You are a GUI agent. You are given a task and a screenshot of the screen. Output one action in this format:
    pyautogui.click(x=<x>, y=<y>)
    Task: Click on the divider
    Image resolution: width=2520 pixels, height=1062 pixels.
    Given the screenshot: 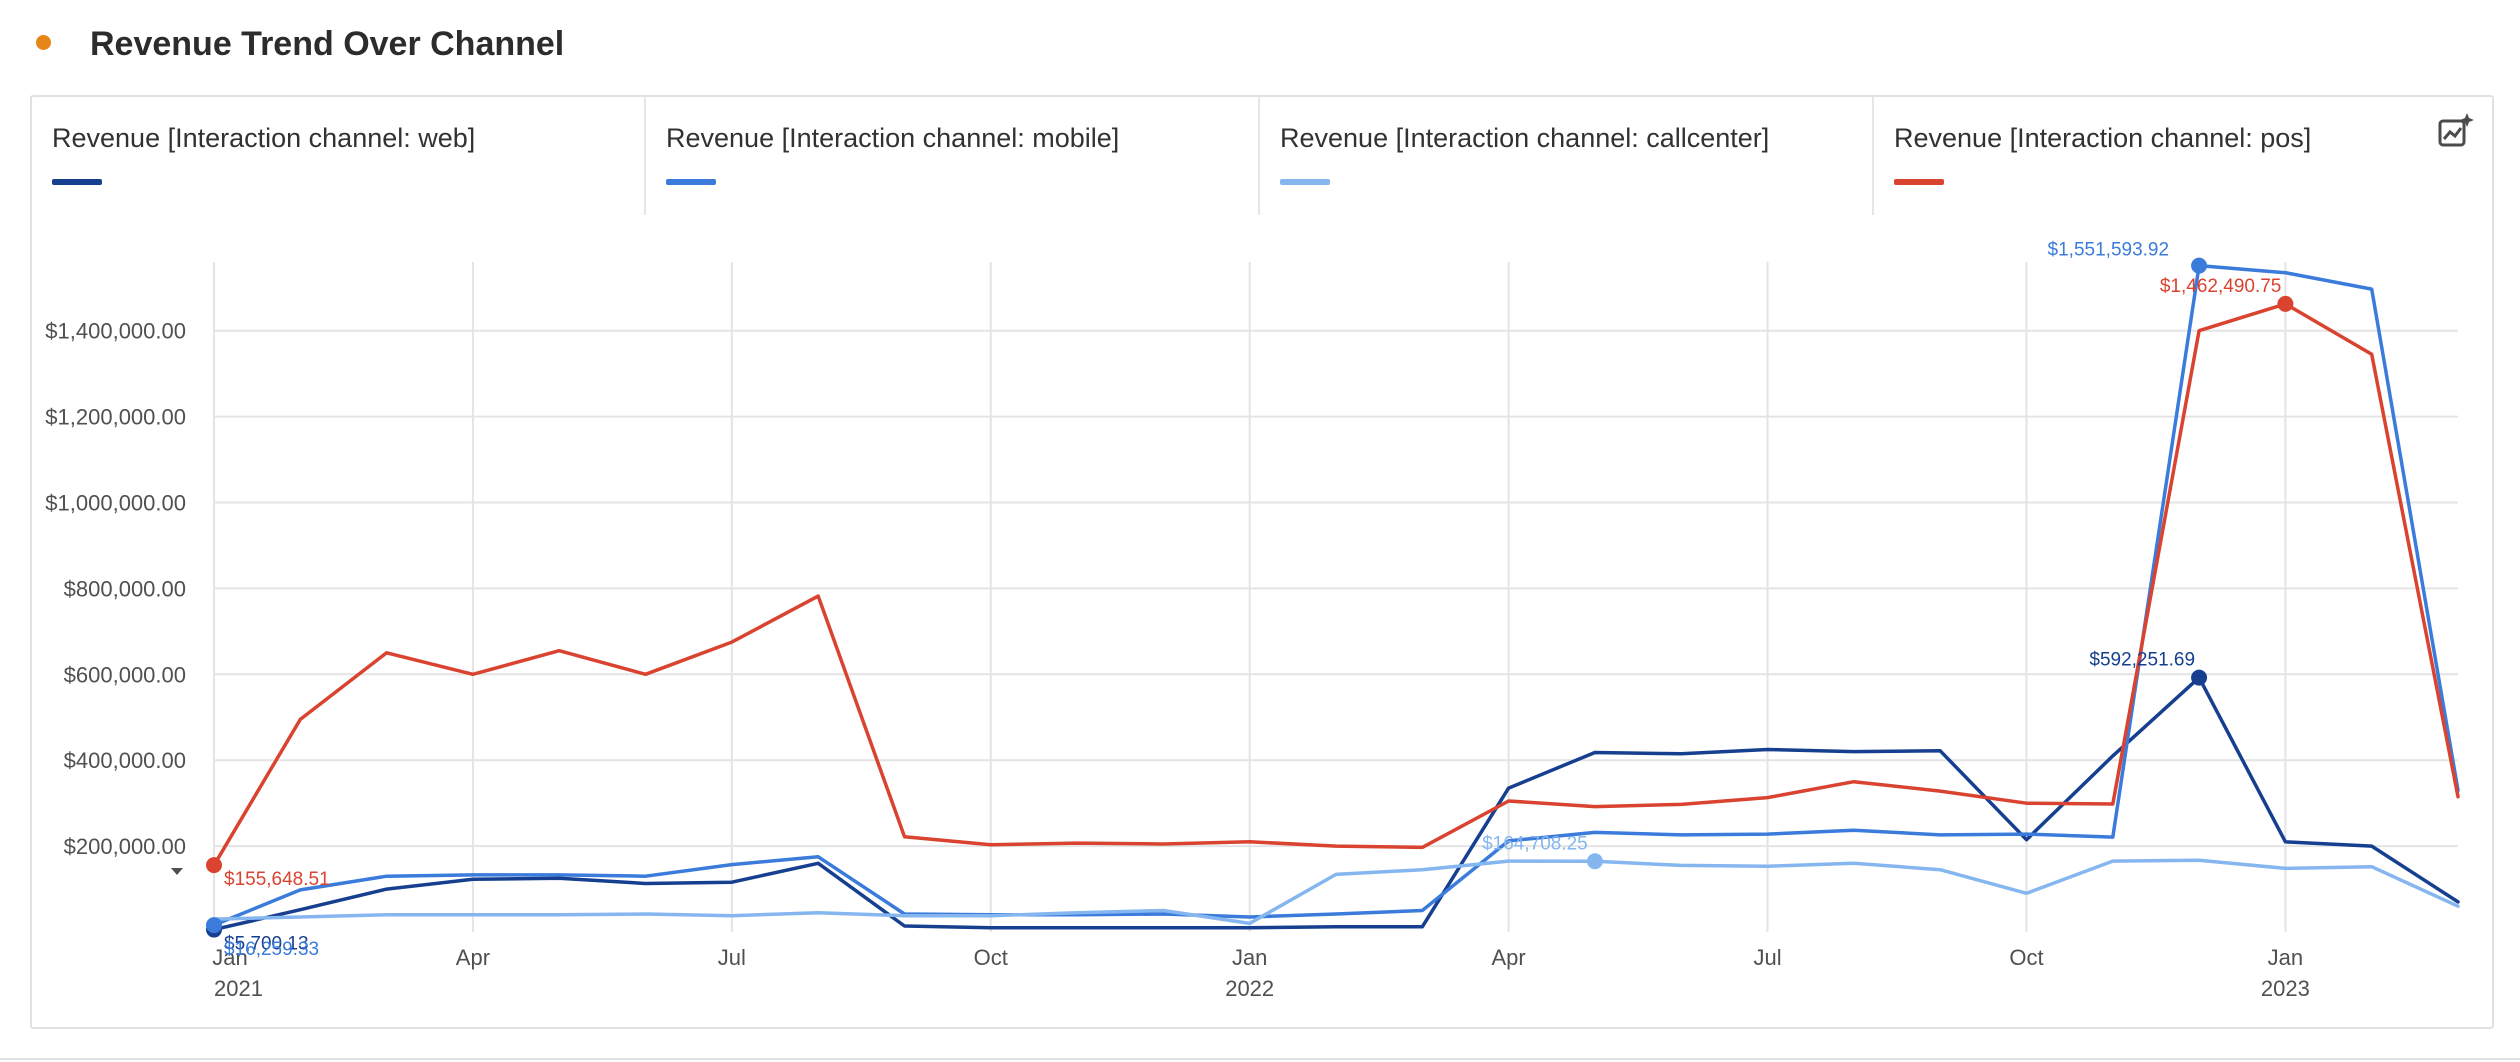 What is the action you would take?
    pyautogui.click(x=1260, y=1059)
    